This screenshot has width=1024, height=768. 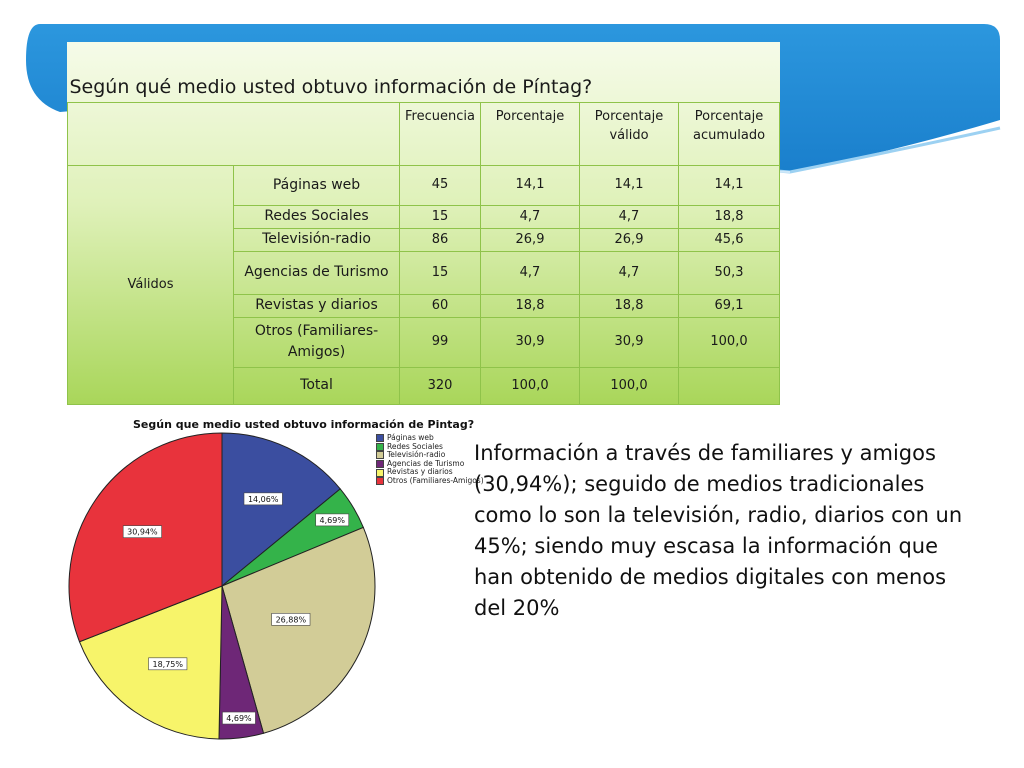 I want to click on cell-pct: 26,9, so click(x=530, y=239).